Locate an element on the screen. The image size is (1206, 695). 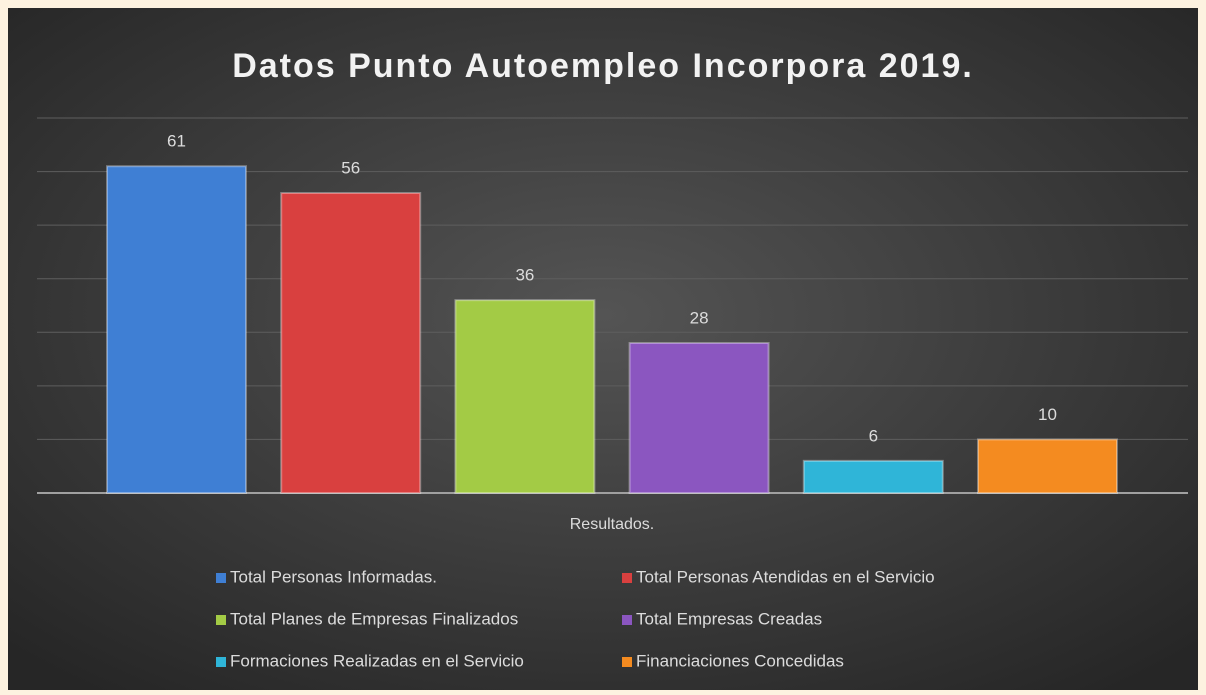
x-axis-label: Resultados. is located at coordinates (612, 524).